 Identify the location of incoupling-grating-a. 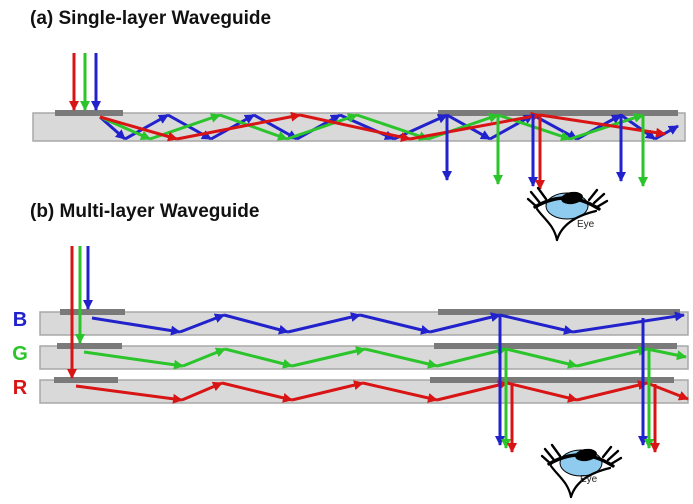
(89, 113).